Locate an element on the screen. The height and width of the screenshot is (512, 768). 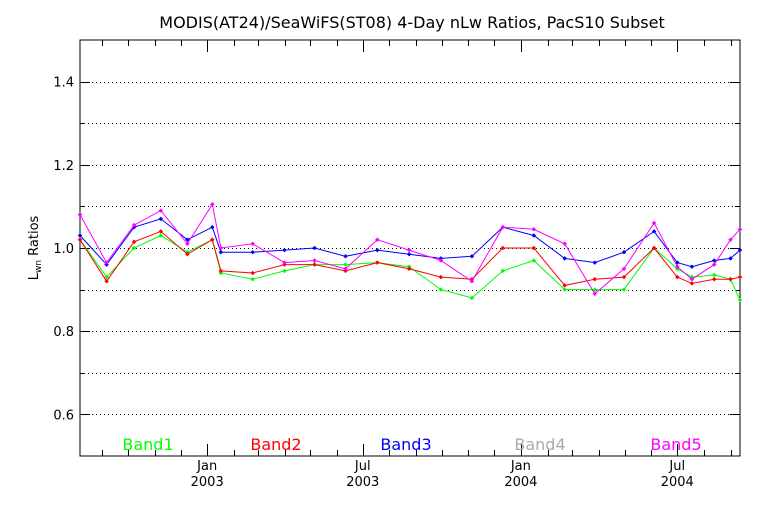
y-tick-label: 1.0 is located at coordinates (63, 249).